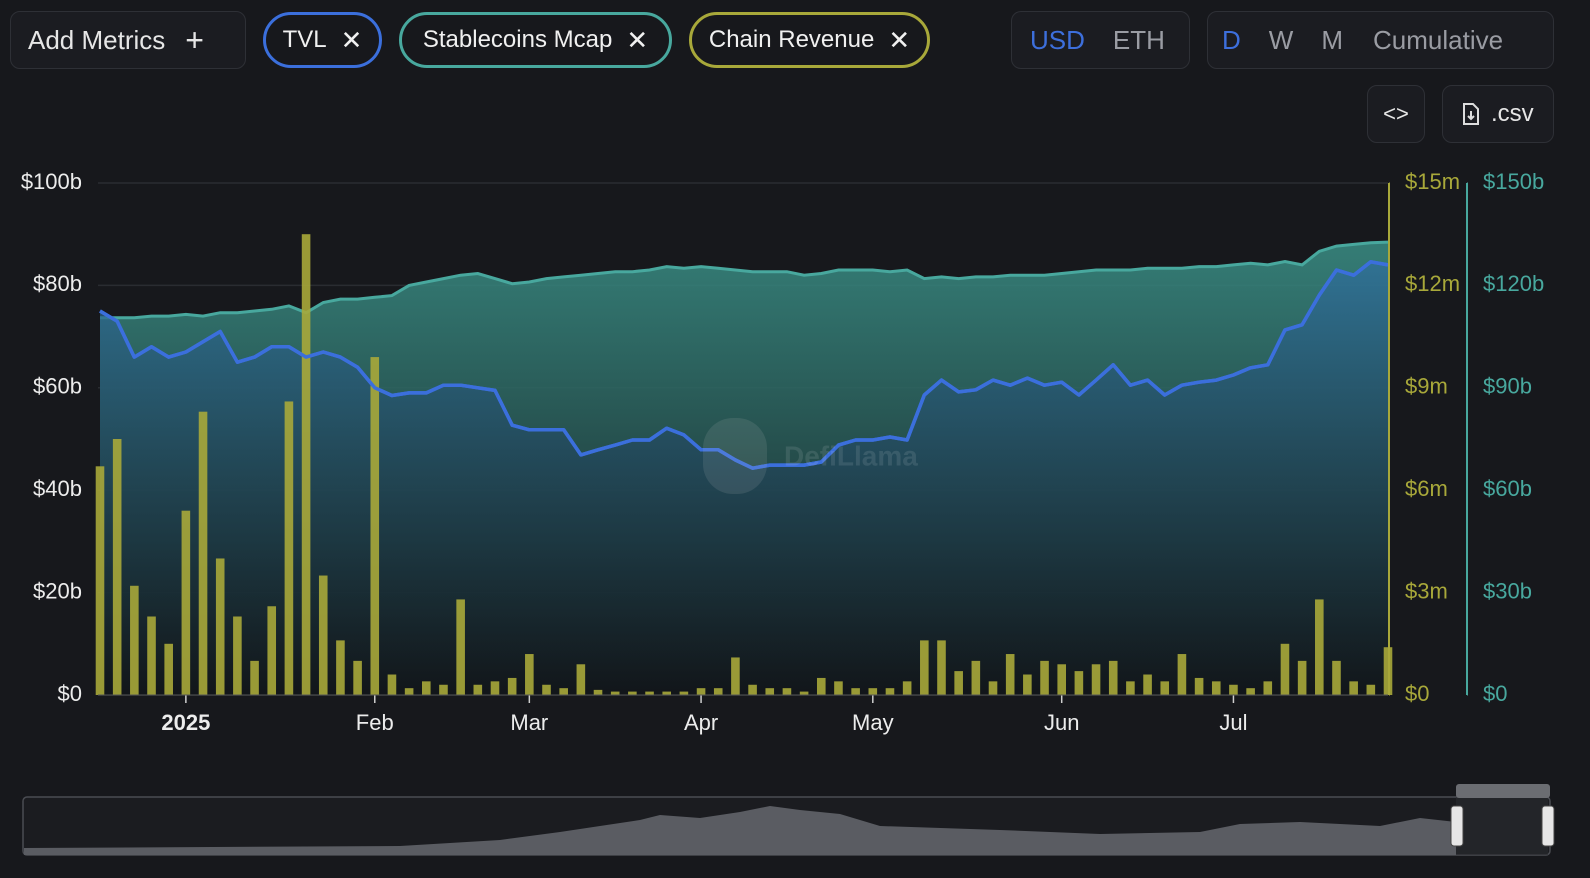 The height and width of the screenshot is (878, 1590). I want to click on watermark: DefiLlama, so click(851, 455).